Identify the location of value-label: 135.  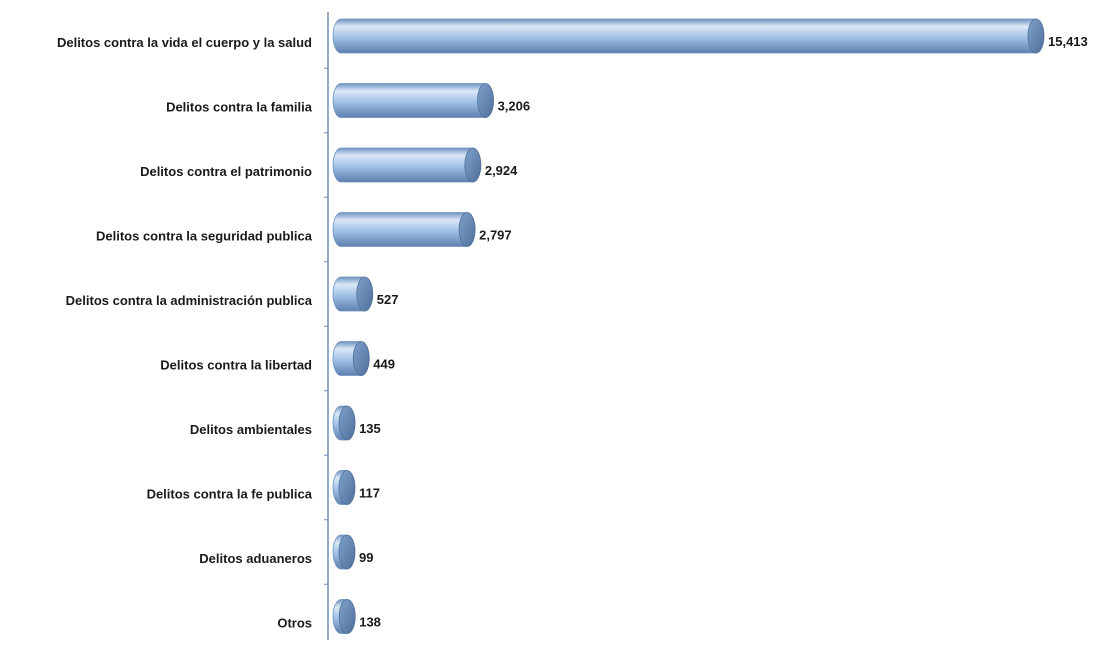
(370, 428).